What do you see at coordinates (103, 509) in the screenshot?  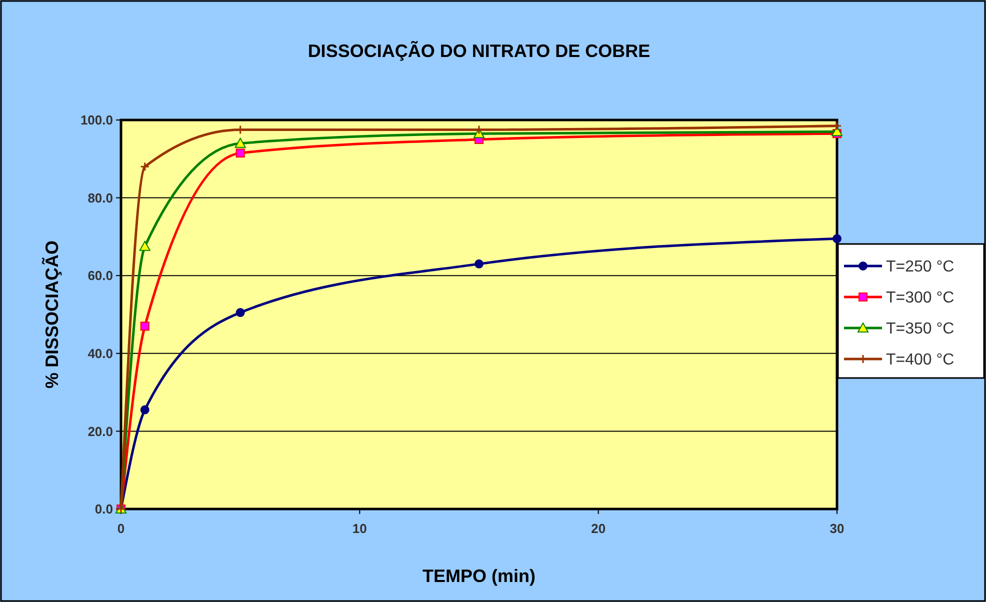 I see `y-tick-label: 0.0` at bounding box center [103, 509].